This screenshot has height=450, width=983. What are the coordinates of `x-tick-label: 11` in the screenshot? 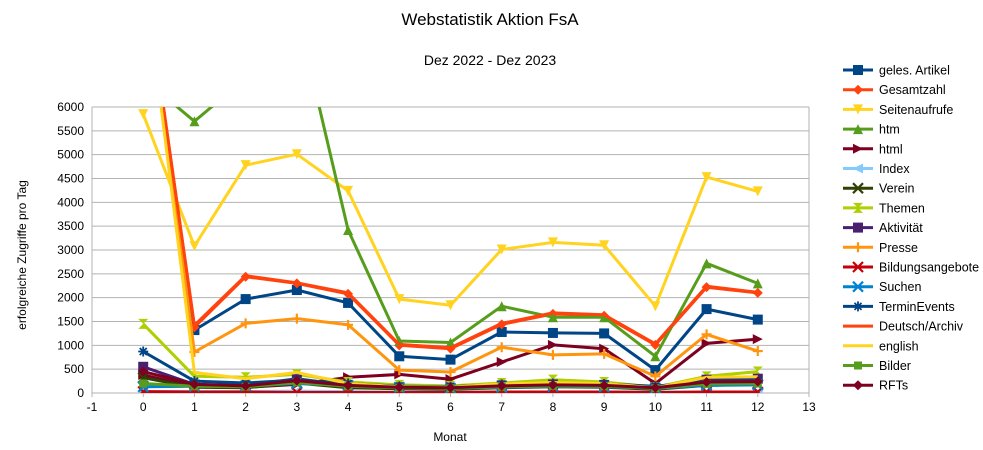 It's located at (706, 407).